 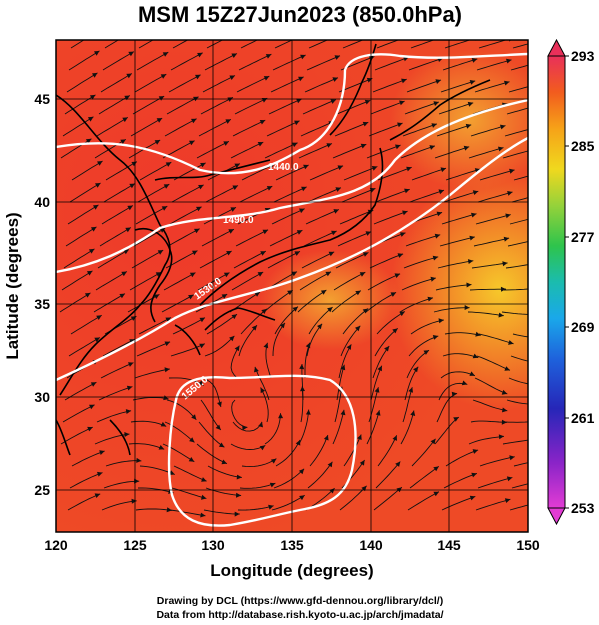 I want to click on map-title: MSM 15Z27Jun2023 (850.0hPa), so click(x=300, y=14).